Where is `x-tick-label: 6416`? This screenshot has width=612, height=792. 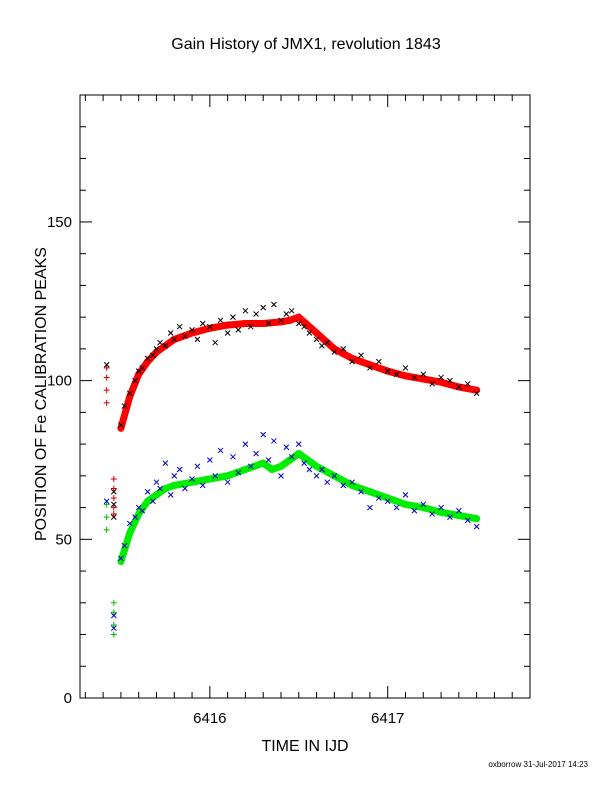
x-tick-label: 6416 is located at coordinates (209, 718).